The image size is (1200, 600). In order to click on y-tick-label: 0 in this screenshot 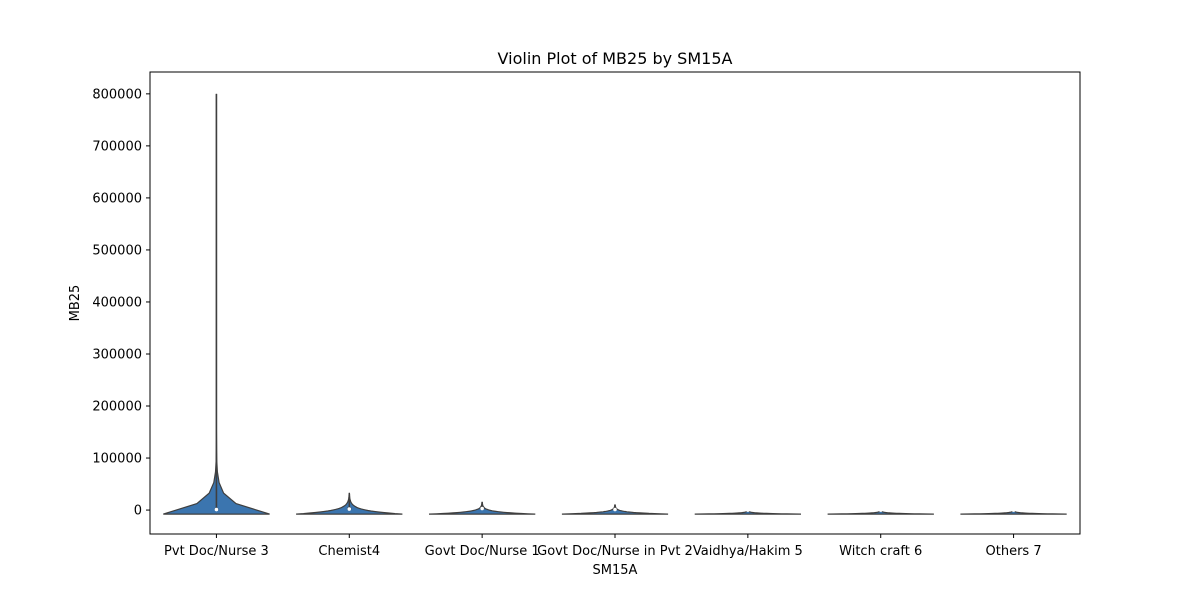, I will do `click(138, 511)`.